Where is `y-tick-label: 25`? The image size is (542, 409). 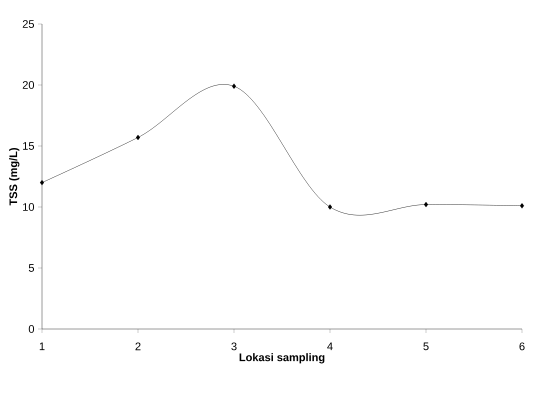 y-tick-label: 25 is located at coordinates (28, 24).